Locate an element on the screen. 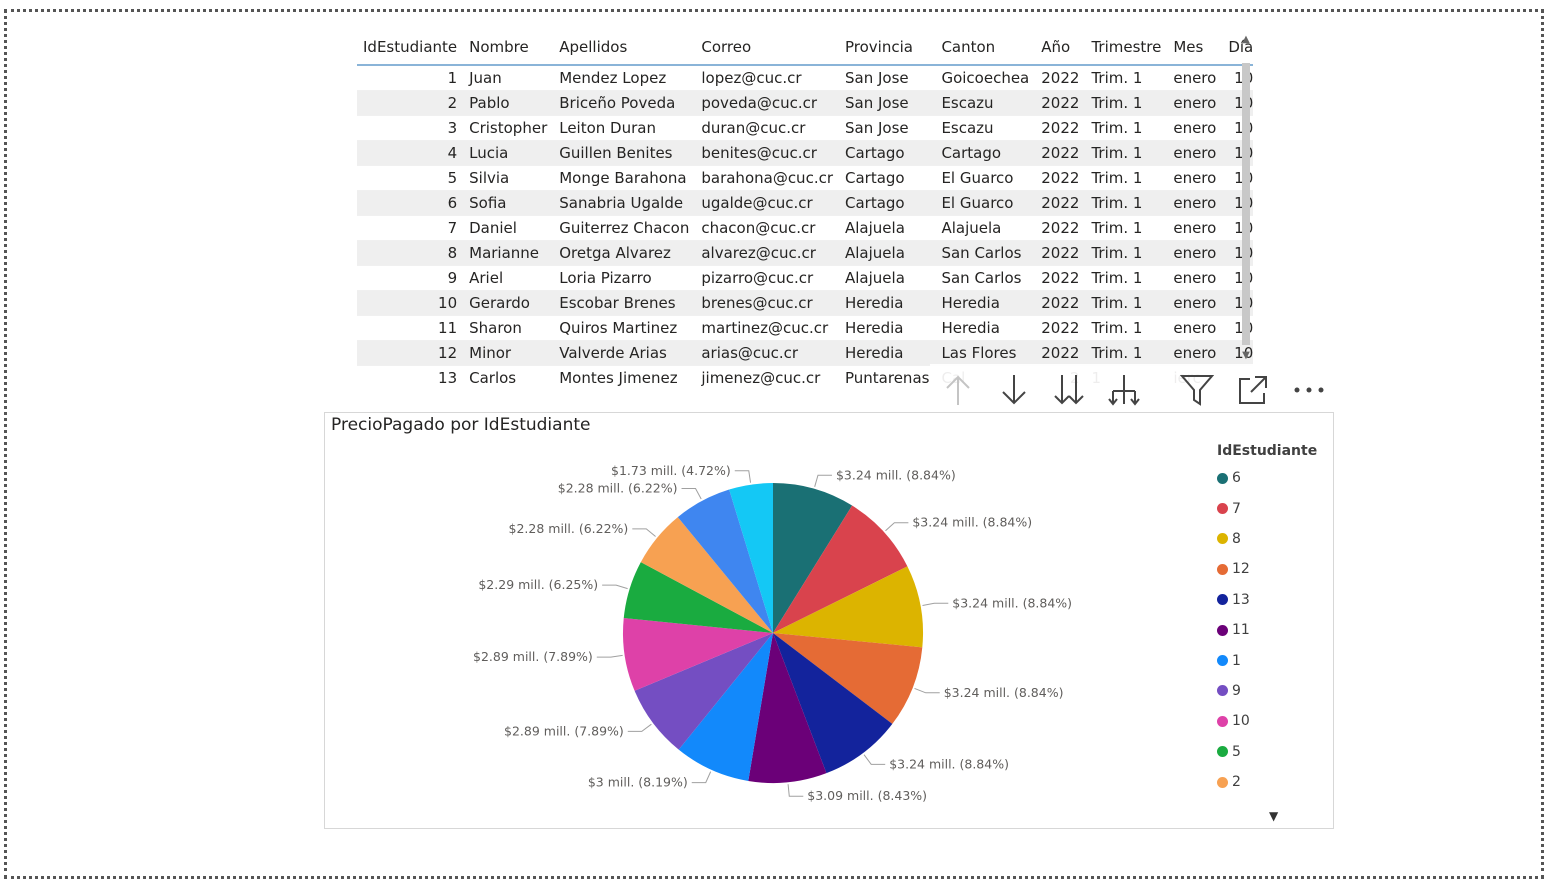 The image size is (1550, 890). column-header: Canton is located at coordinates (985, 48).